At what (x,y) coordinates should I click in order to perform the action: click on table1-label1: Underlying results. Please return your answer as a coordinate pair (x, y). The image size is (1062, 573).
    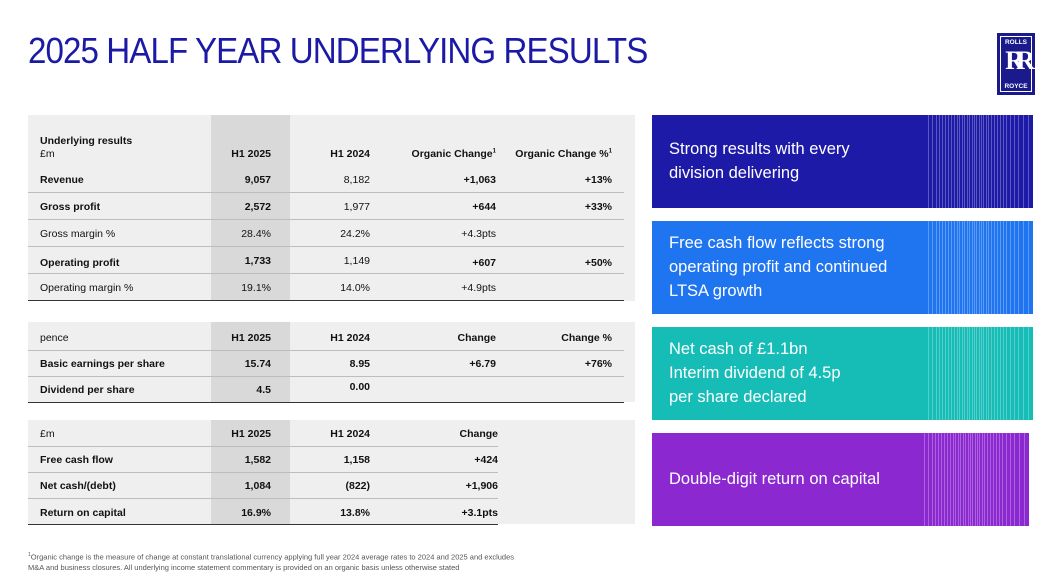
    Looking at the image, I should click on (86, 141).